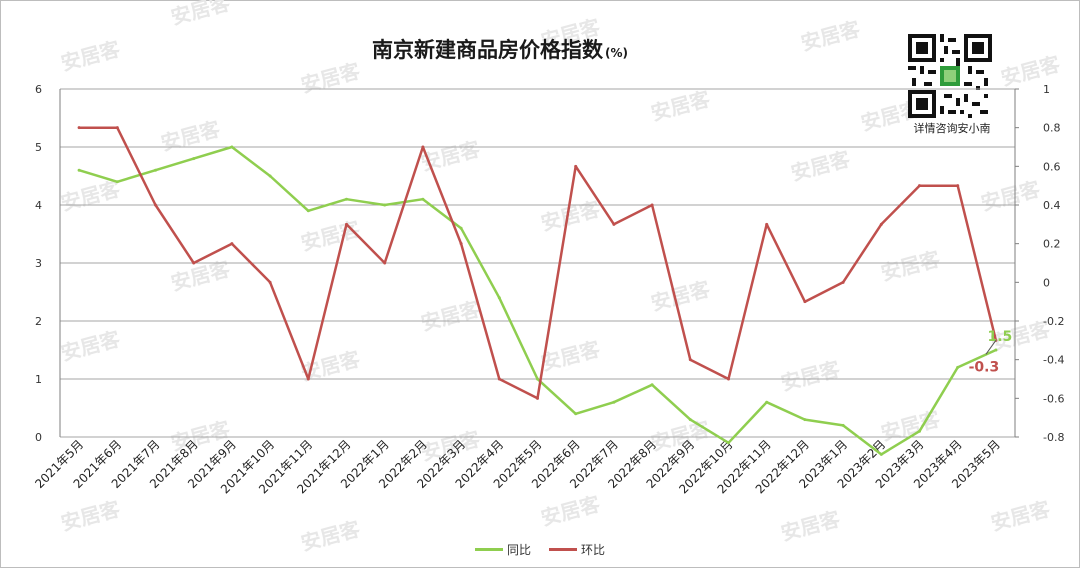 Image resolution: width=1080 pixels, height=568 pixels. Describe the element at coordinates (540, 549) in the screenshot. I see `legend: 同比 环比` at that location.